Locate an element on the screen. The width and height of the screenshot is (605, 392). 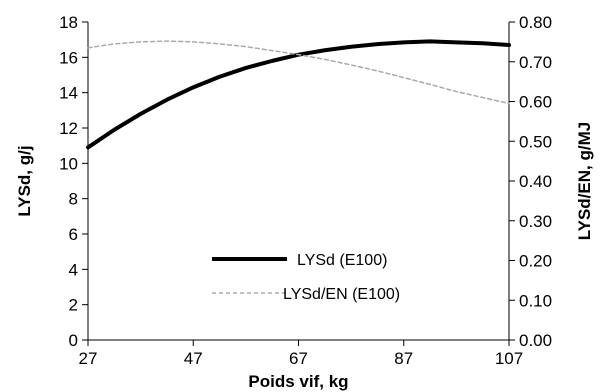
legend-label-lysd-en: LYSd/EN (E100) is located at coordinates (341, 294).